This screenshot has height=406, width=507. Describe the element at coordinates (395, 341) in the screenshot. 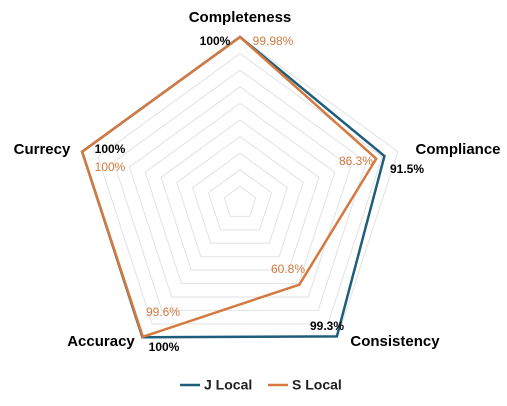

I see `category-label: Consistency` at that location.